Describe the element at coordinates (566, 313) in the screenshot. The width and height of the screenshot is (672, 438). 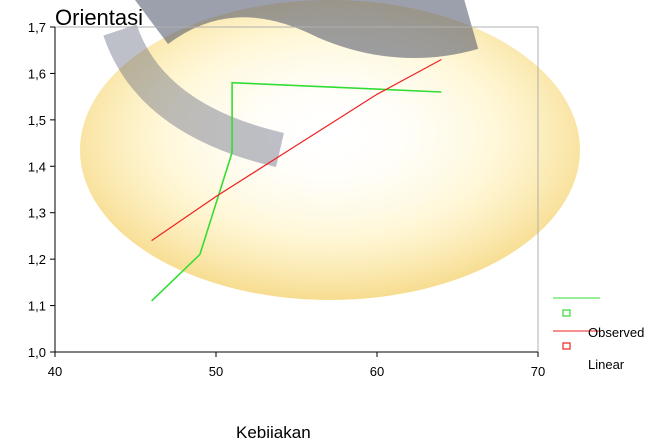
I see `legend-observed-marker` at that location.